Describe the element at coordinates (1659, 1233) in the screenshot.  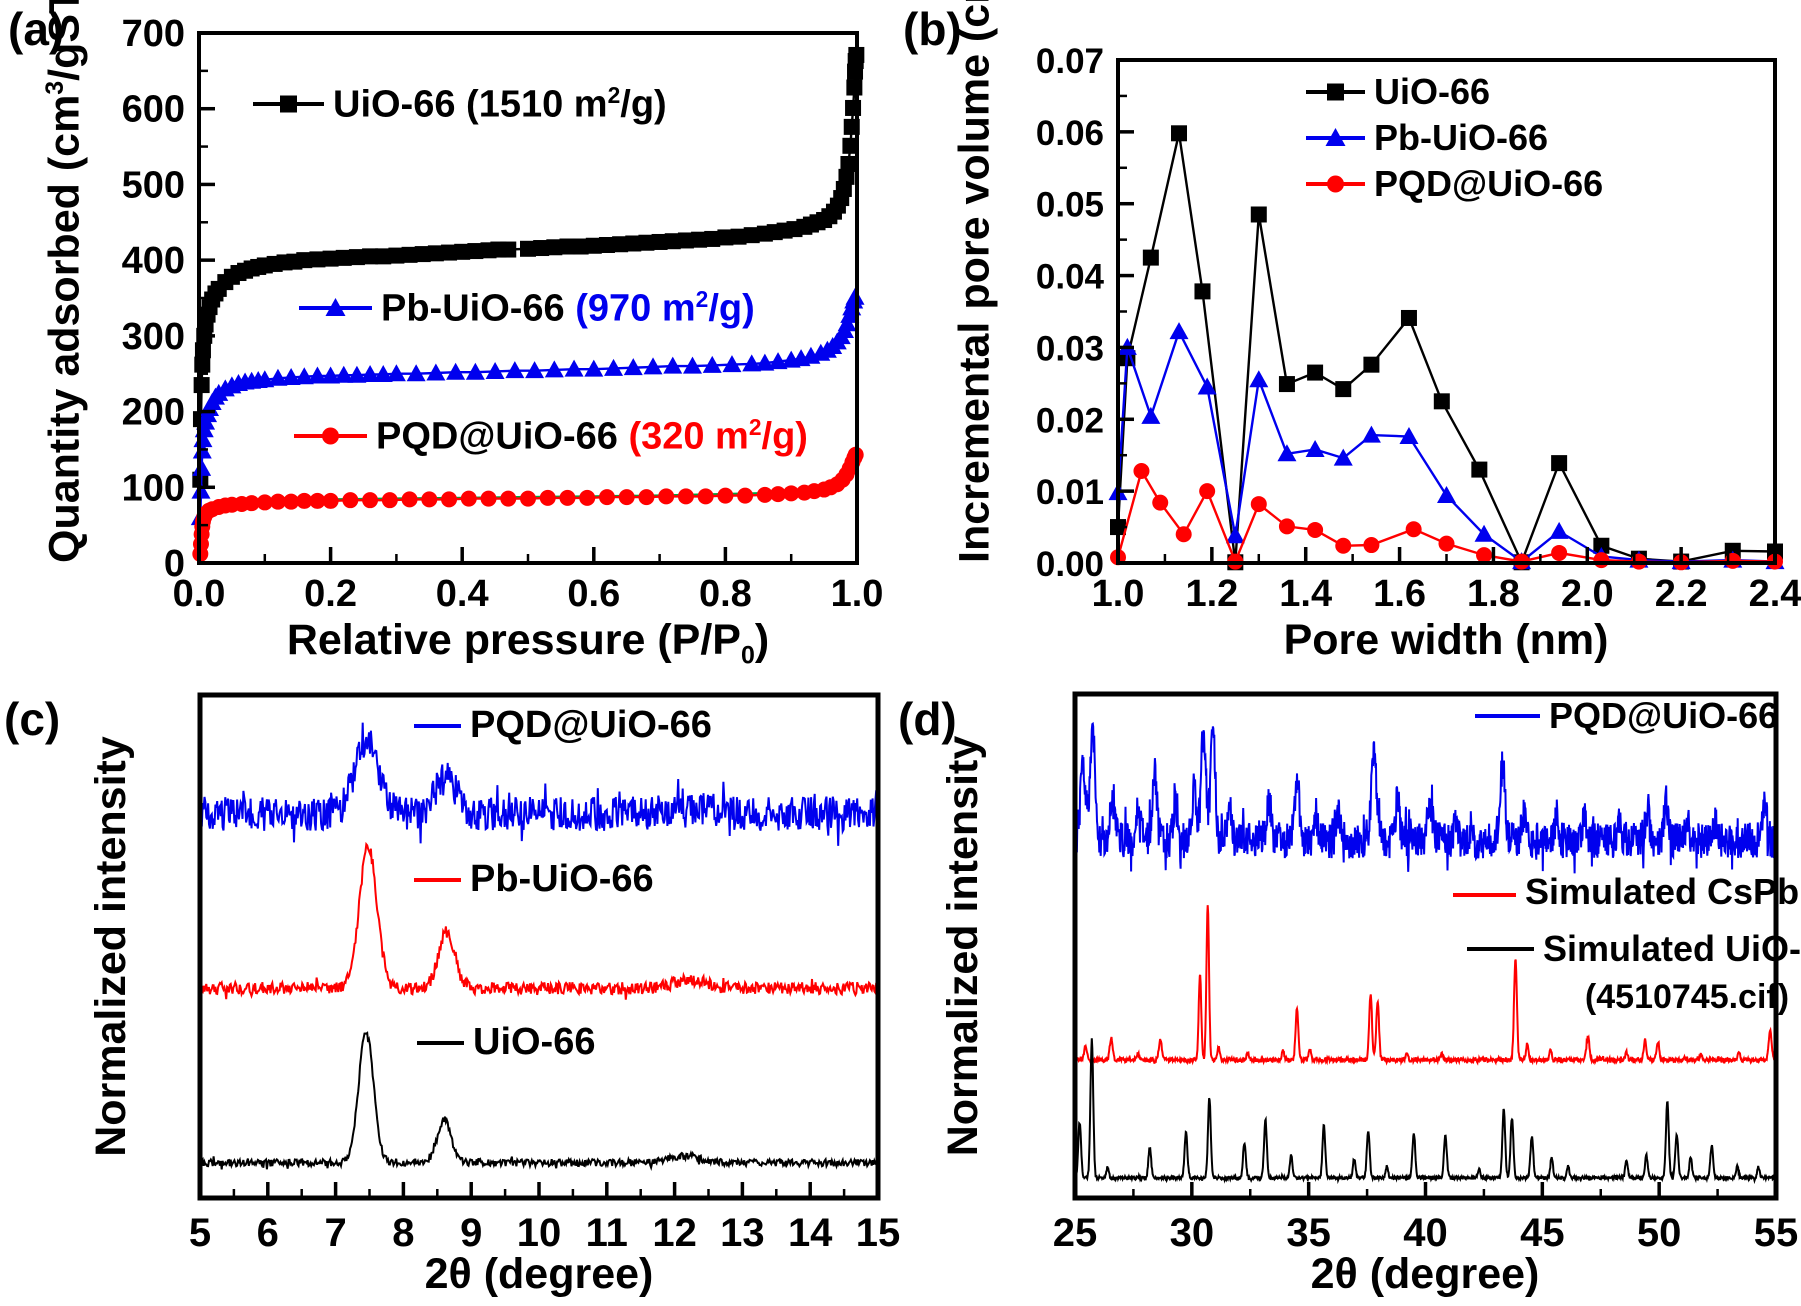
I see `svg-text: 50` at that location.